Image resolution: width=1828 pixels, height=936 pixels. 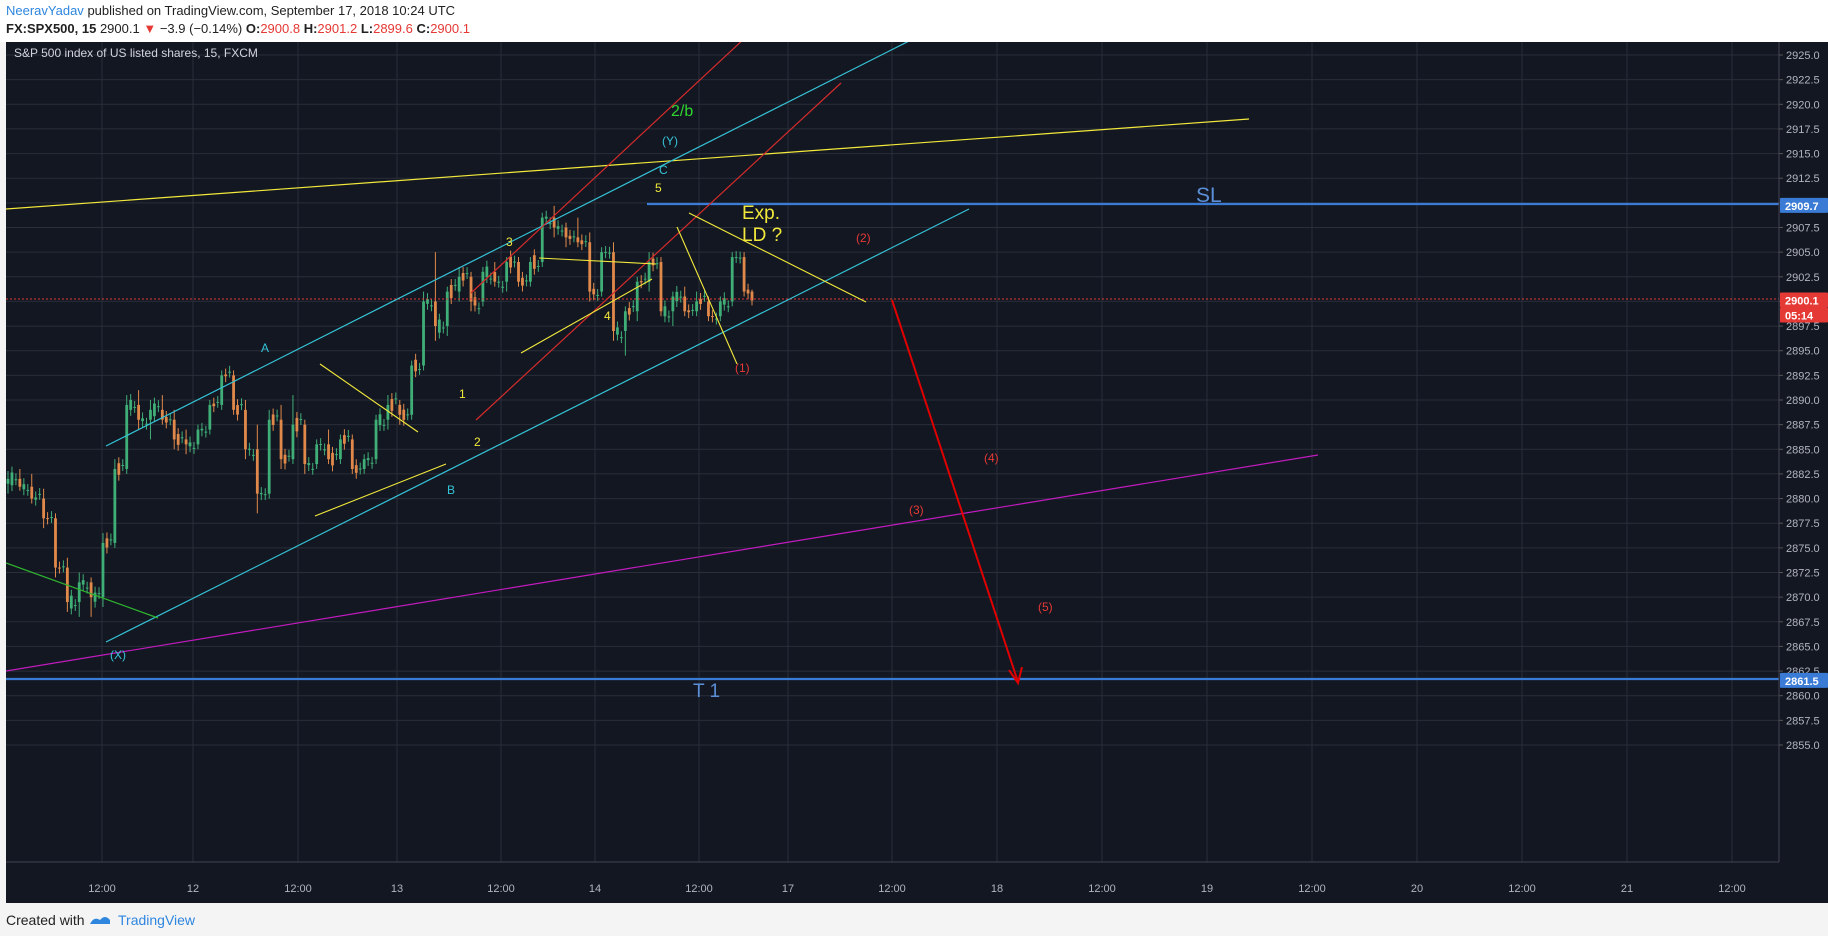 I want to click on y-tick-label: 2875.0, so click(x=1803, y=549).